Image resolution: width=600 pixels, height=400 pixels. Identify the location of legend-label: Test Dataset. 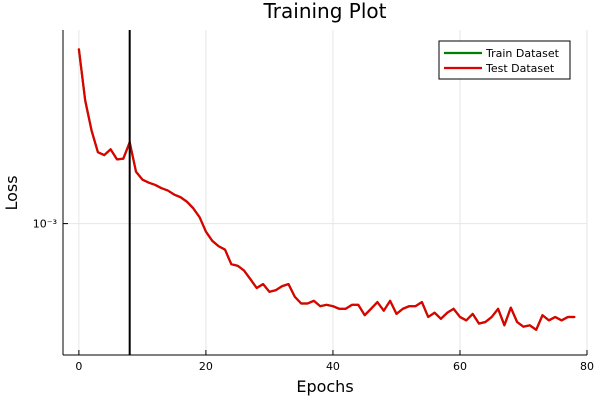
(520, 68).